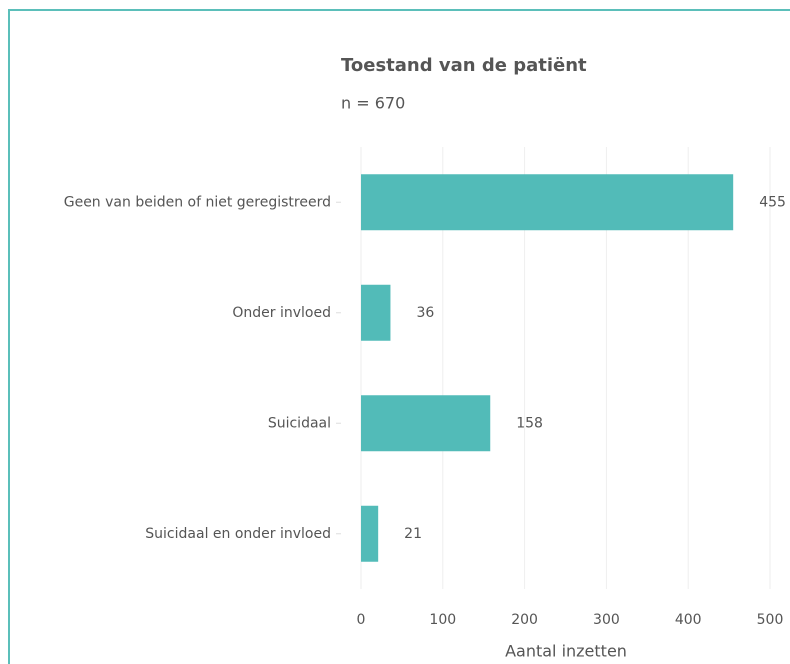  I want to click on data-label: 36, so click(425, 313).